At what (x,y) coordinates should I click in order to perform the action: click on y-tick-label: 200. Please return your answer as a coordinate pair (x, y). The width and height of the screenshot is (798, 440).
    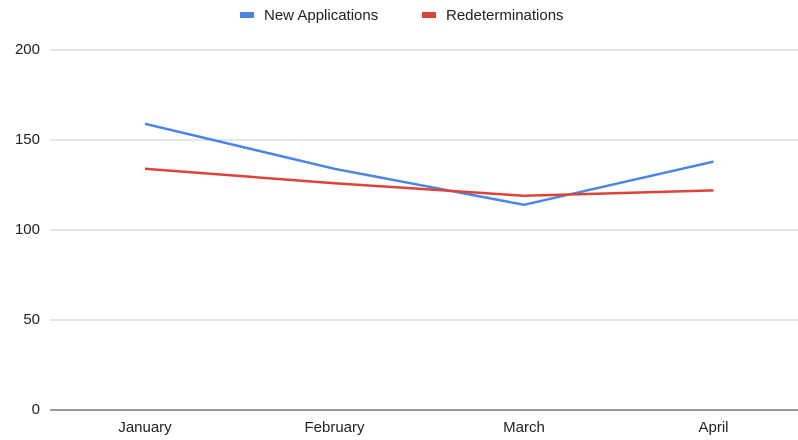
    Looking at the image, I should click on (27, 49).